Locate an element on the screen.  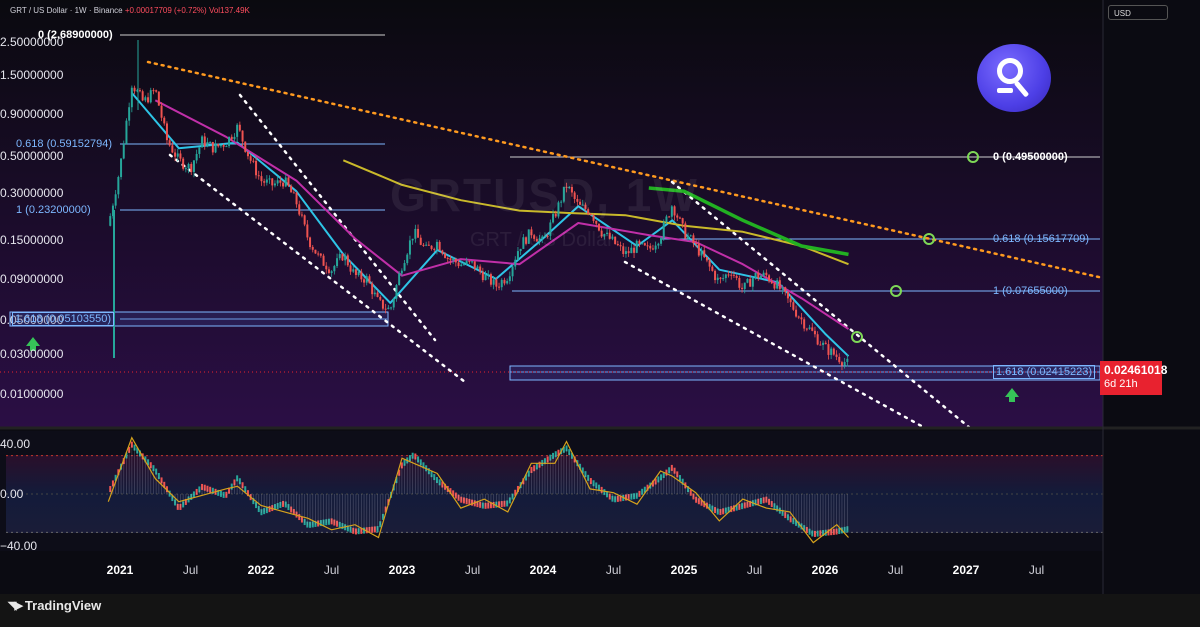
oscillator-signal-line is located at coordinates (478, 490).